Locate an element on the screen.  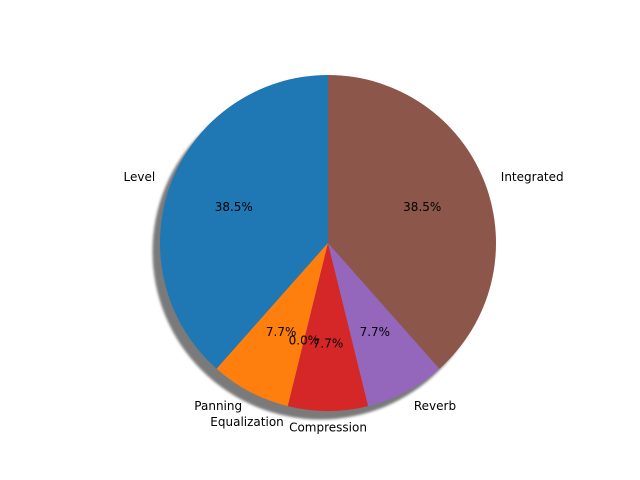
category-label-level: Level is located at coordinates (140, 177).